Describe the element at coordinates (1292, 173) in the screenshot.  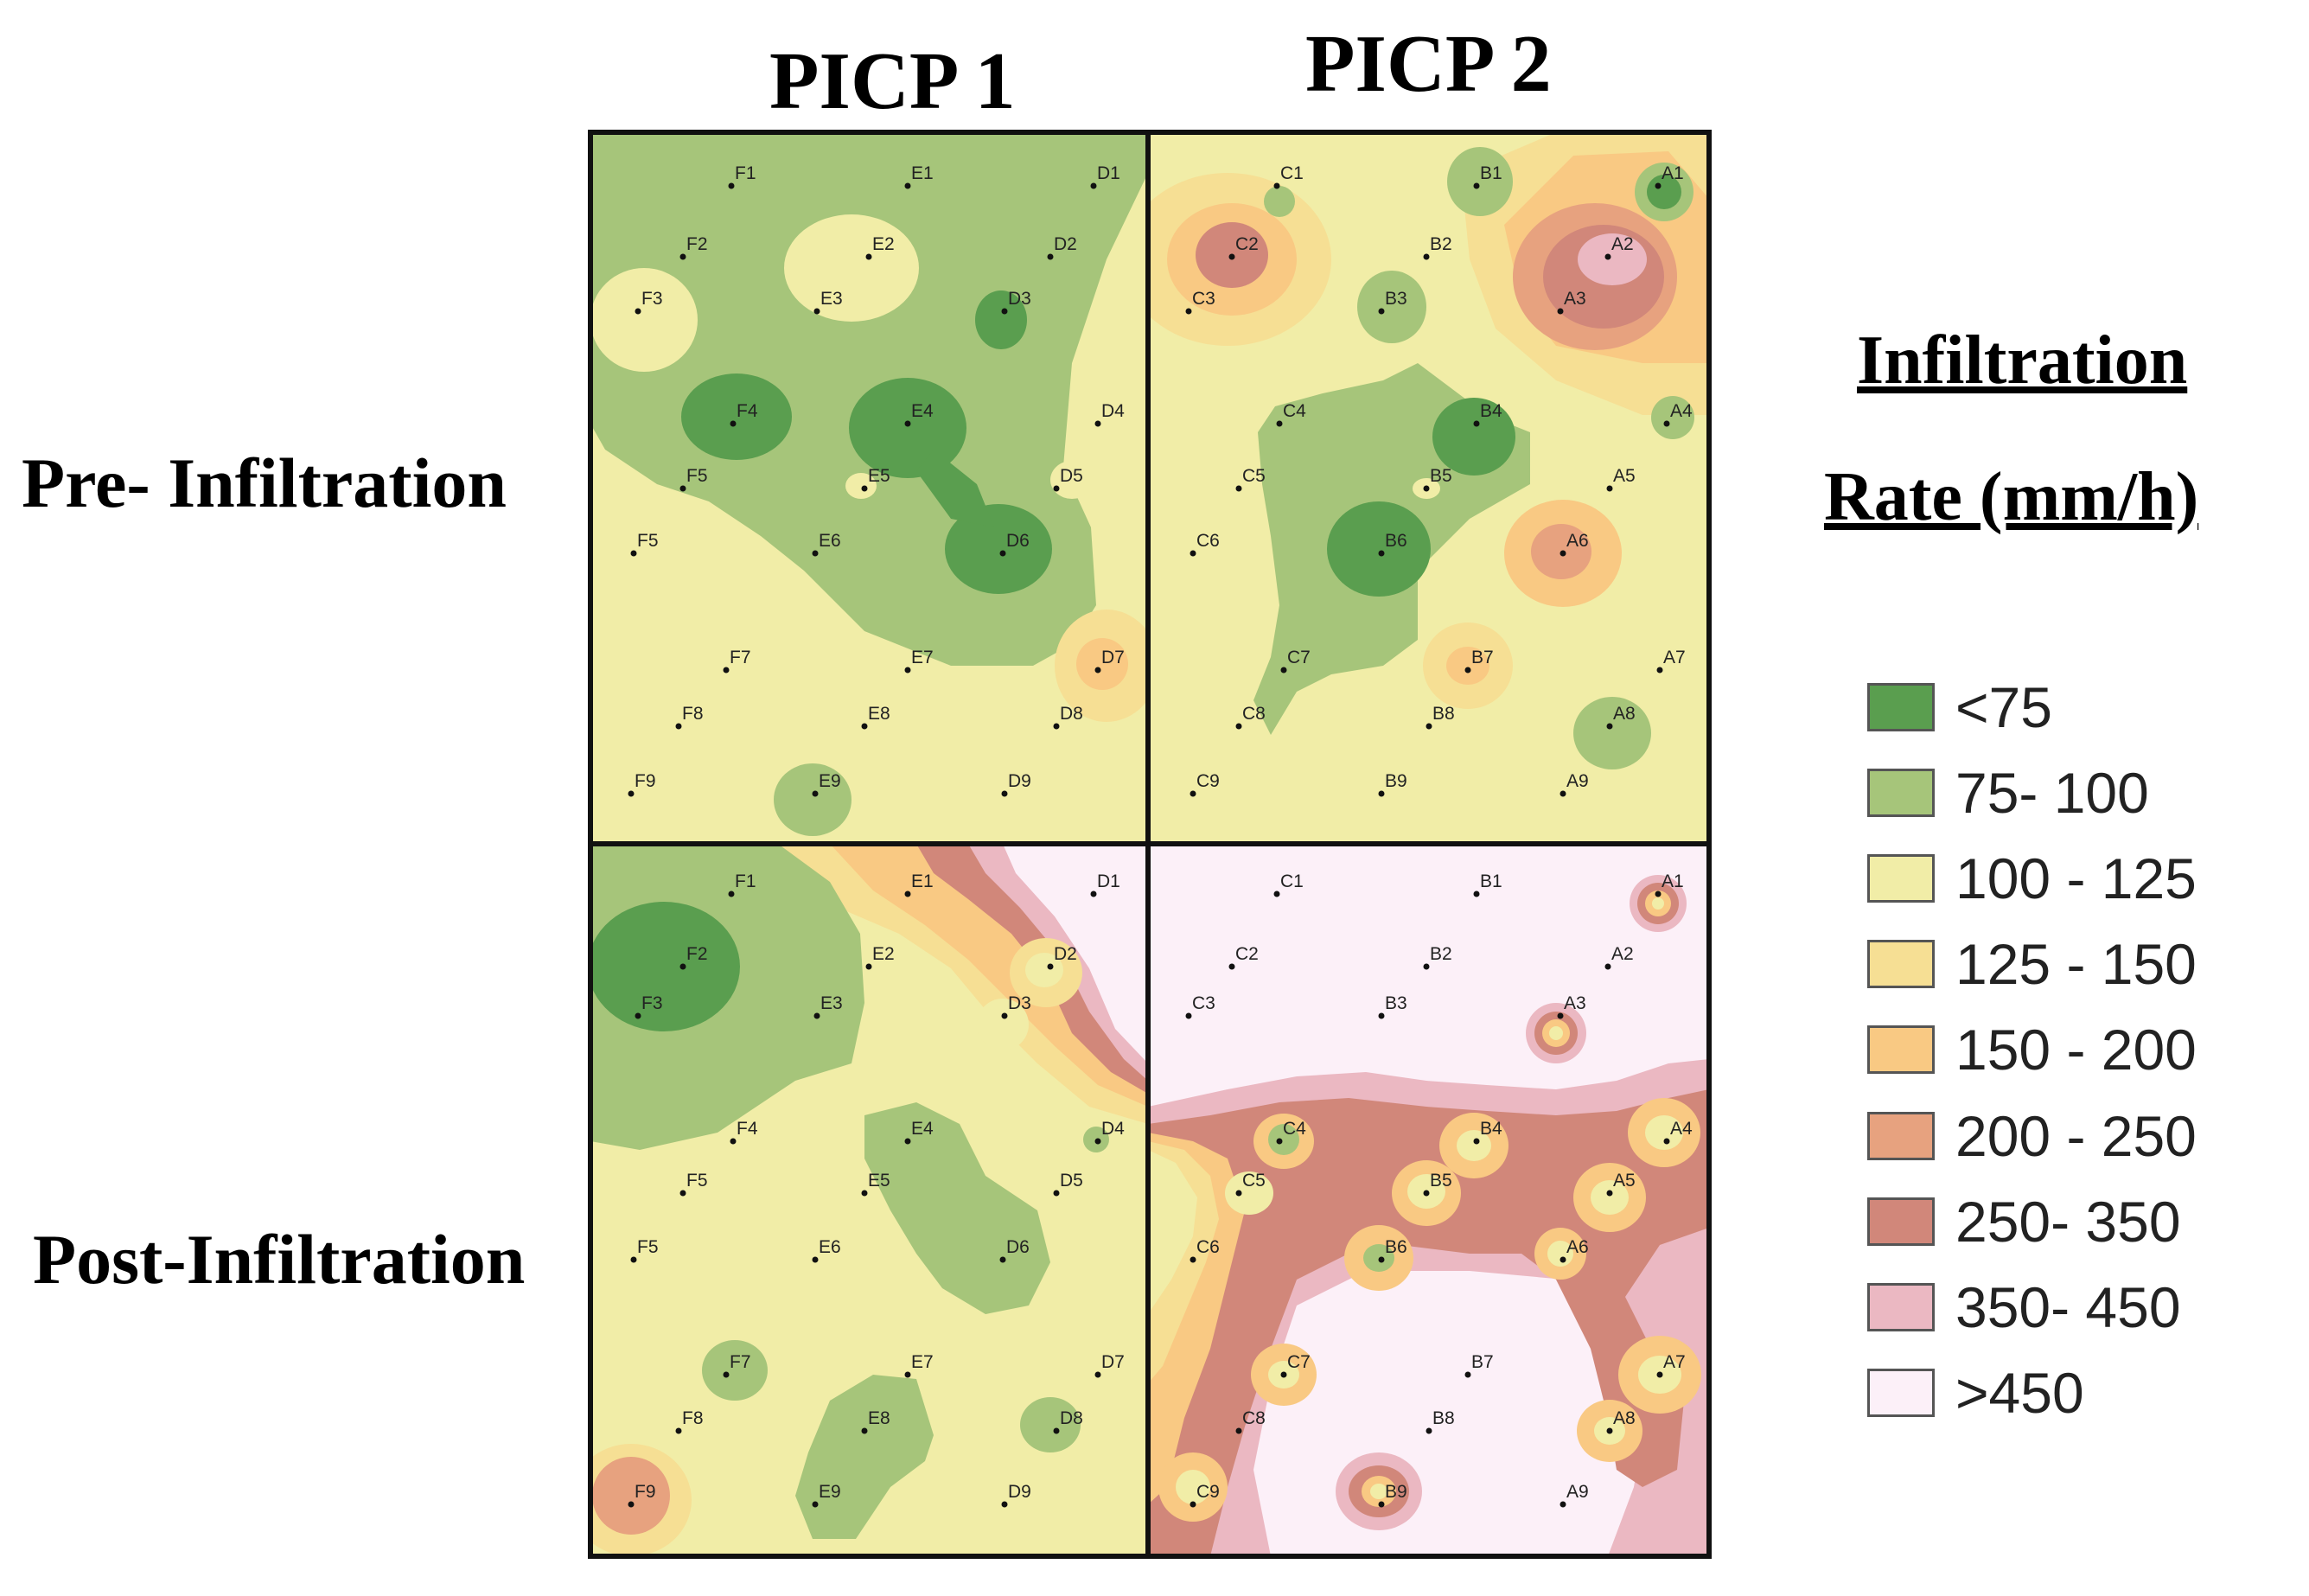
I see `sample-point-label-picp2-pre: C1` at that location.